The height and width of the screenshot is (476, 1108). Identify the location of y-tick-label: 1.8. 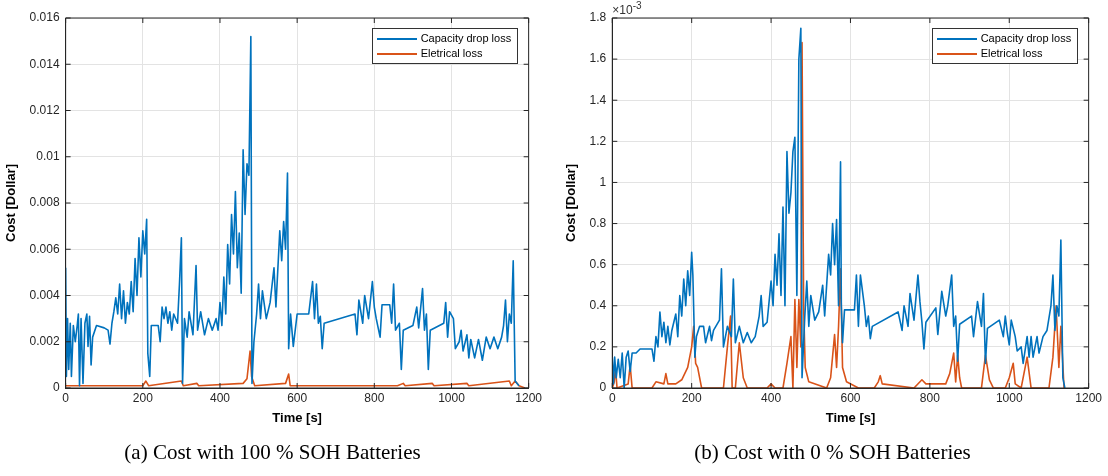
(598, 17).